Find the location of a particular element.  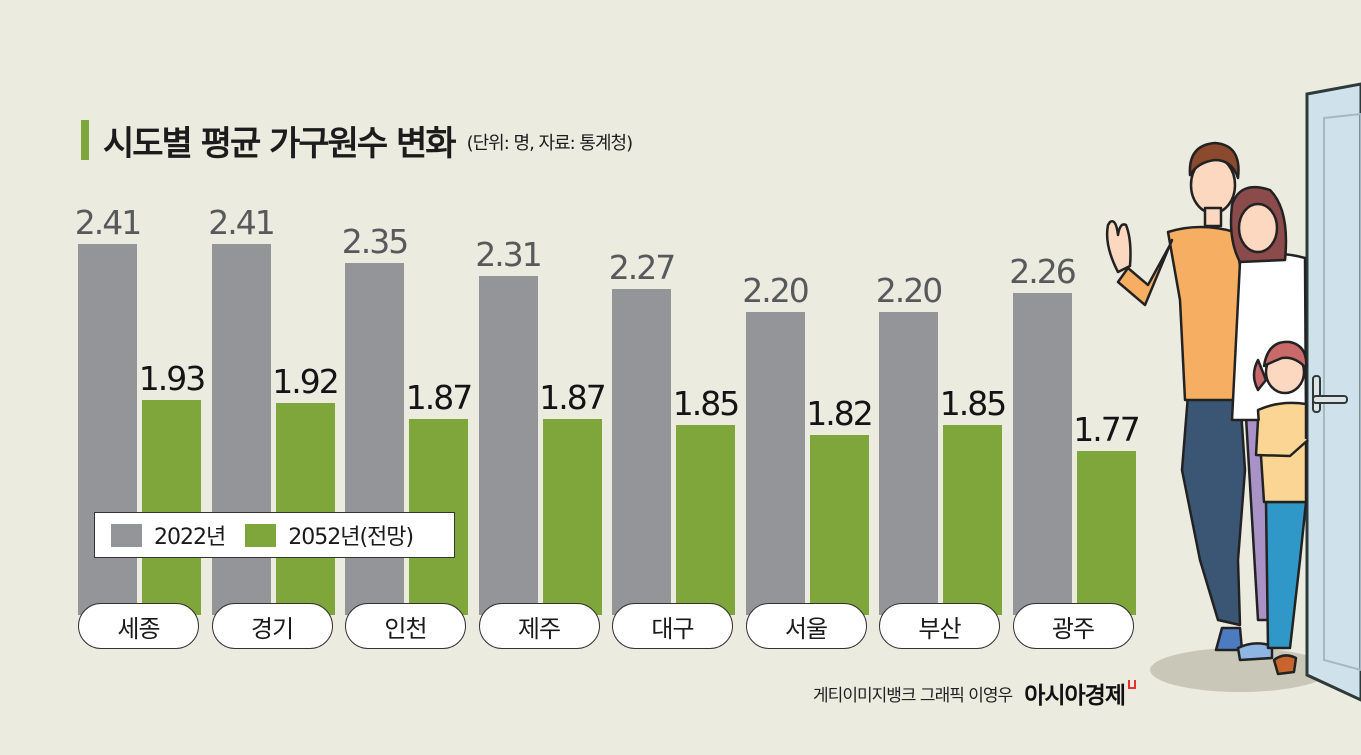

bar-서울-2022년 is located at coordinates (775, 463).